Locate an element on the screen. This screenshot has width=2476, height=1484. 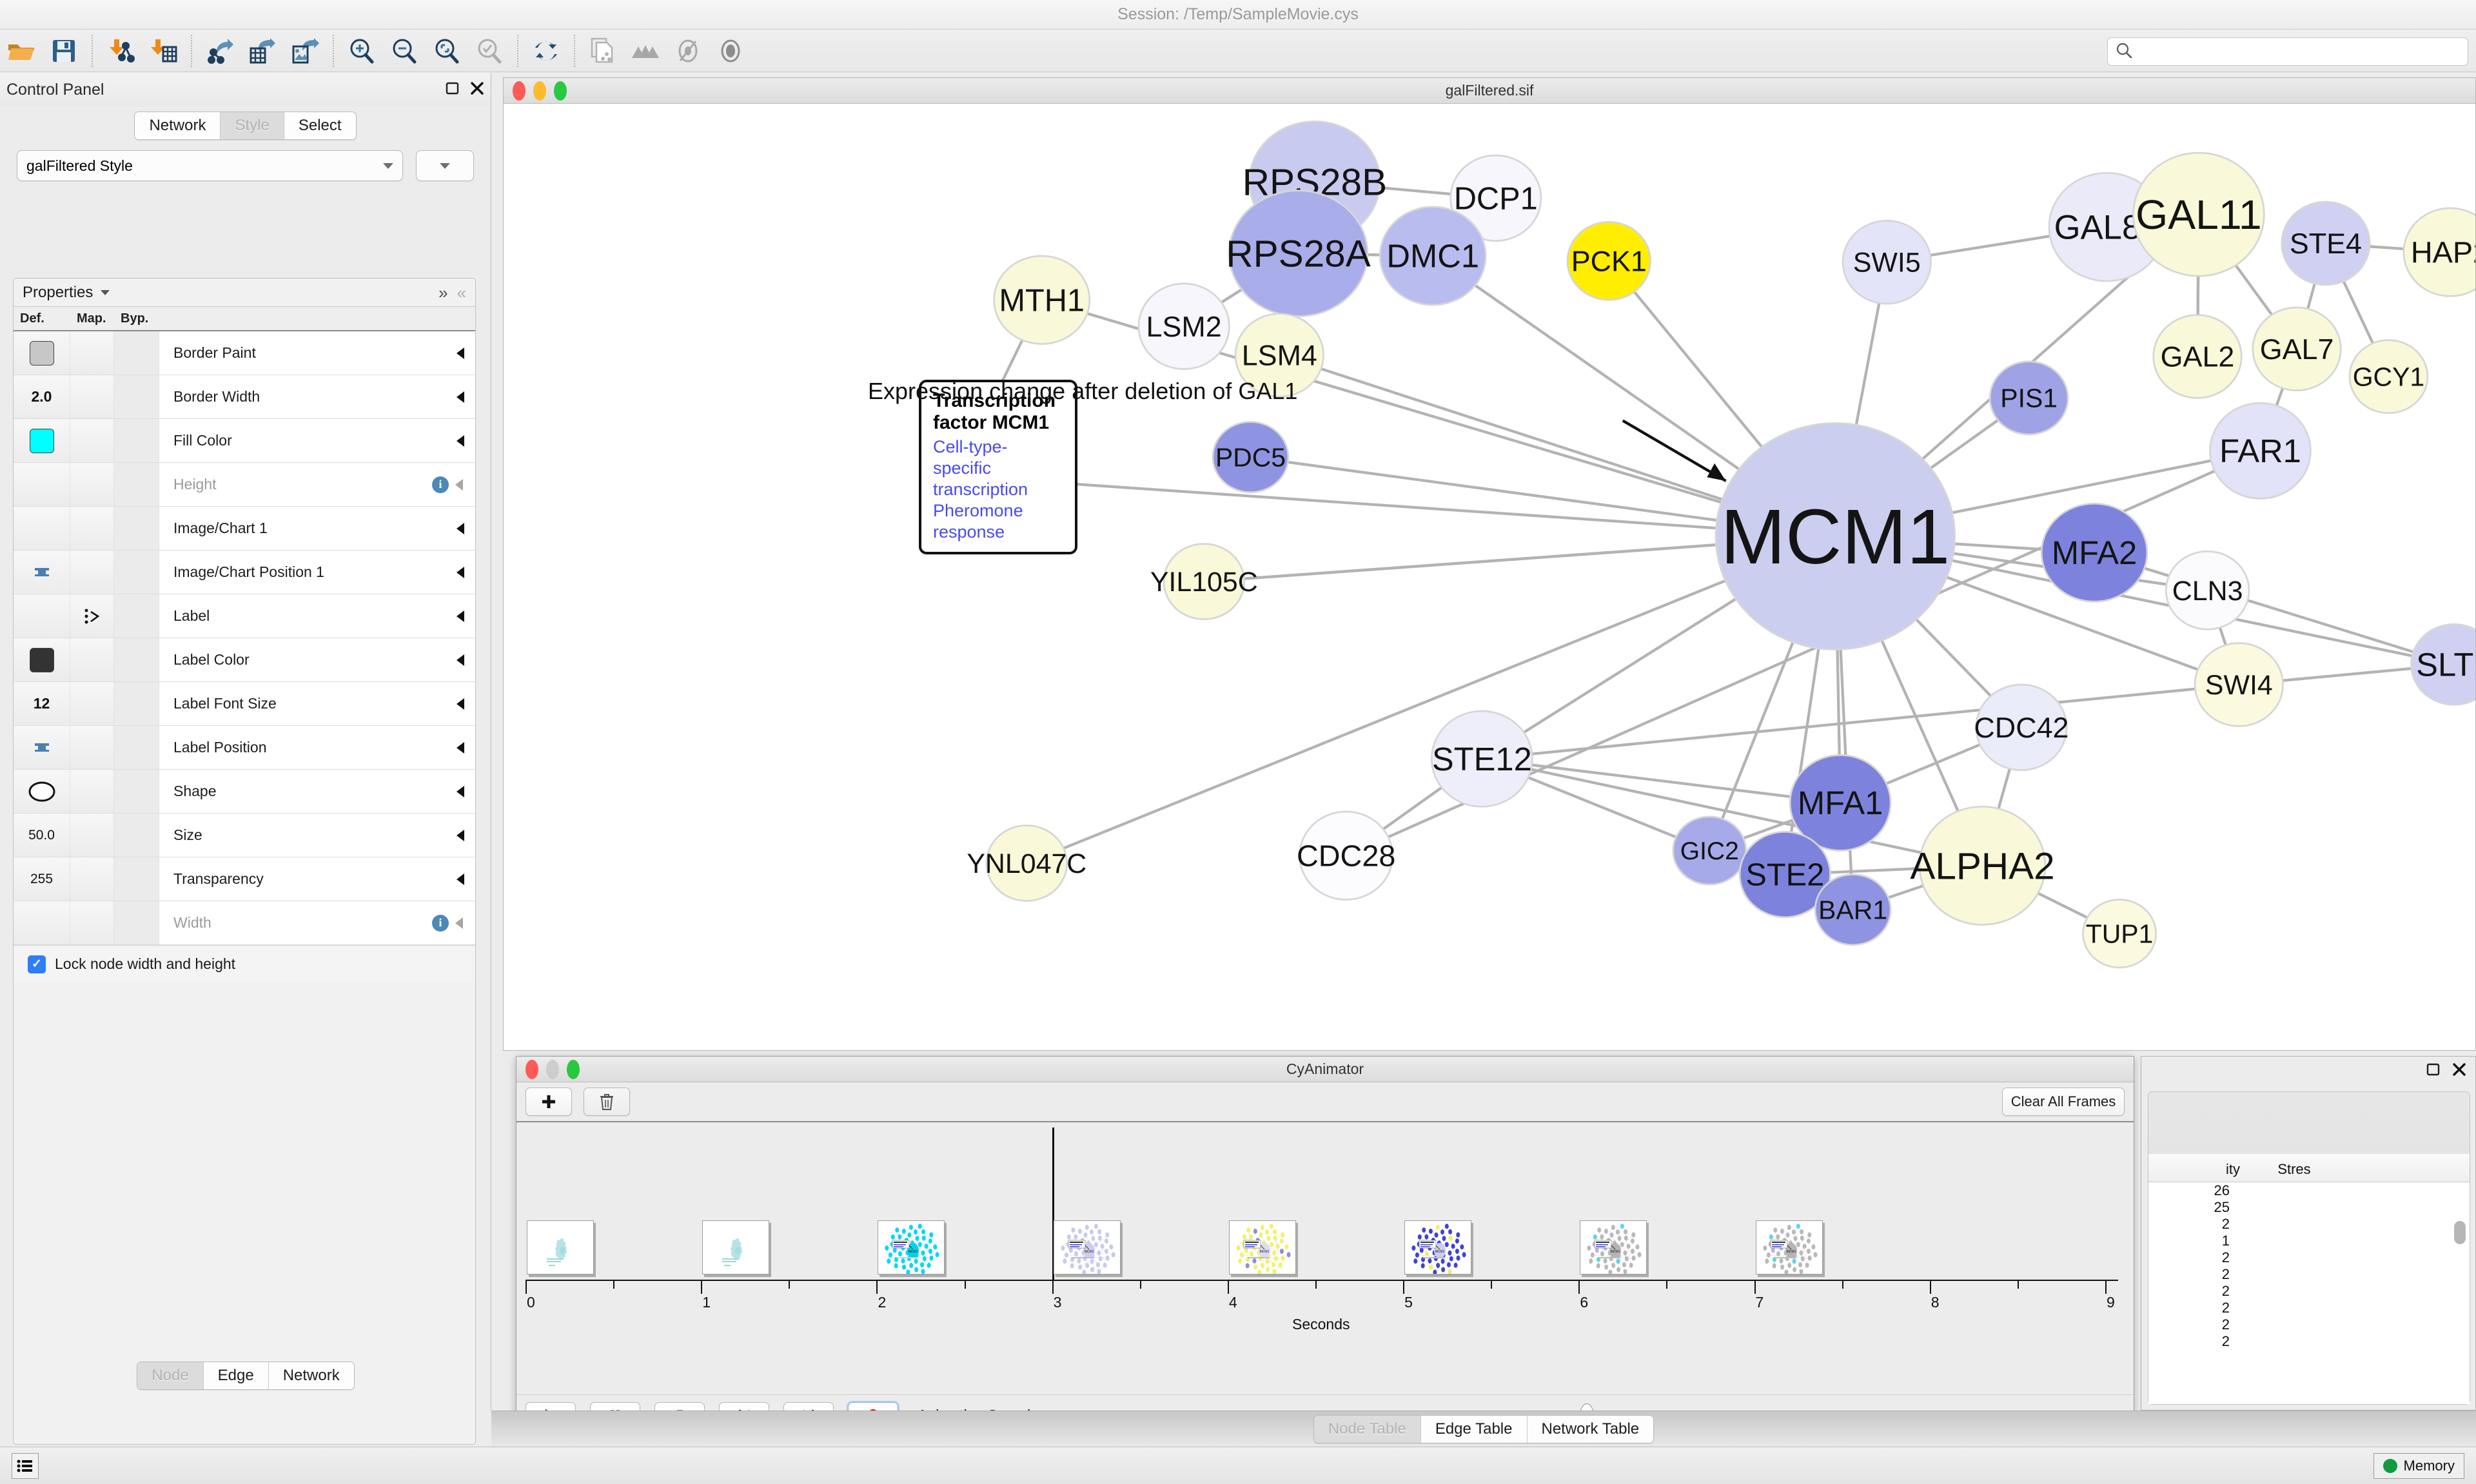
style-combo: galFiltered Style is located at coordinates (210, 165).